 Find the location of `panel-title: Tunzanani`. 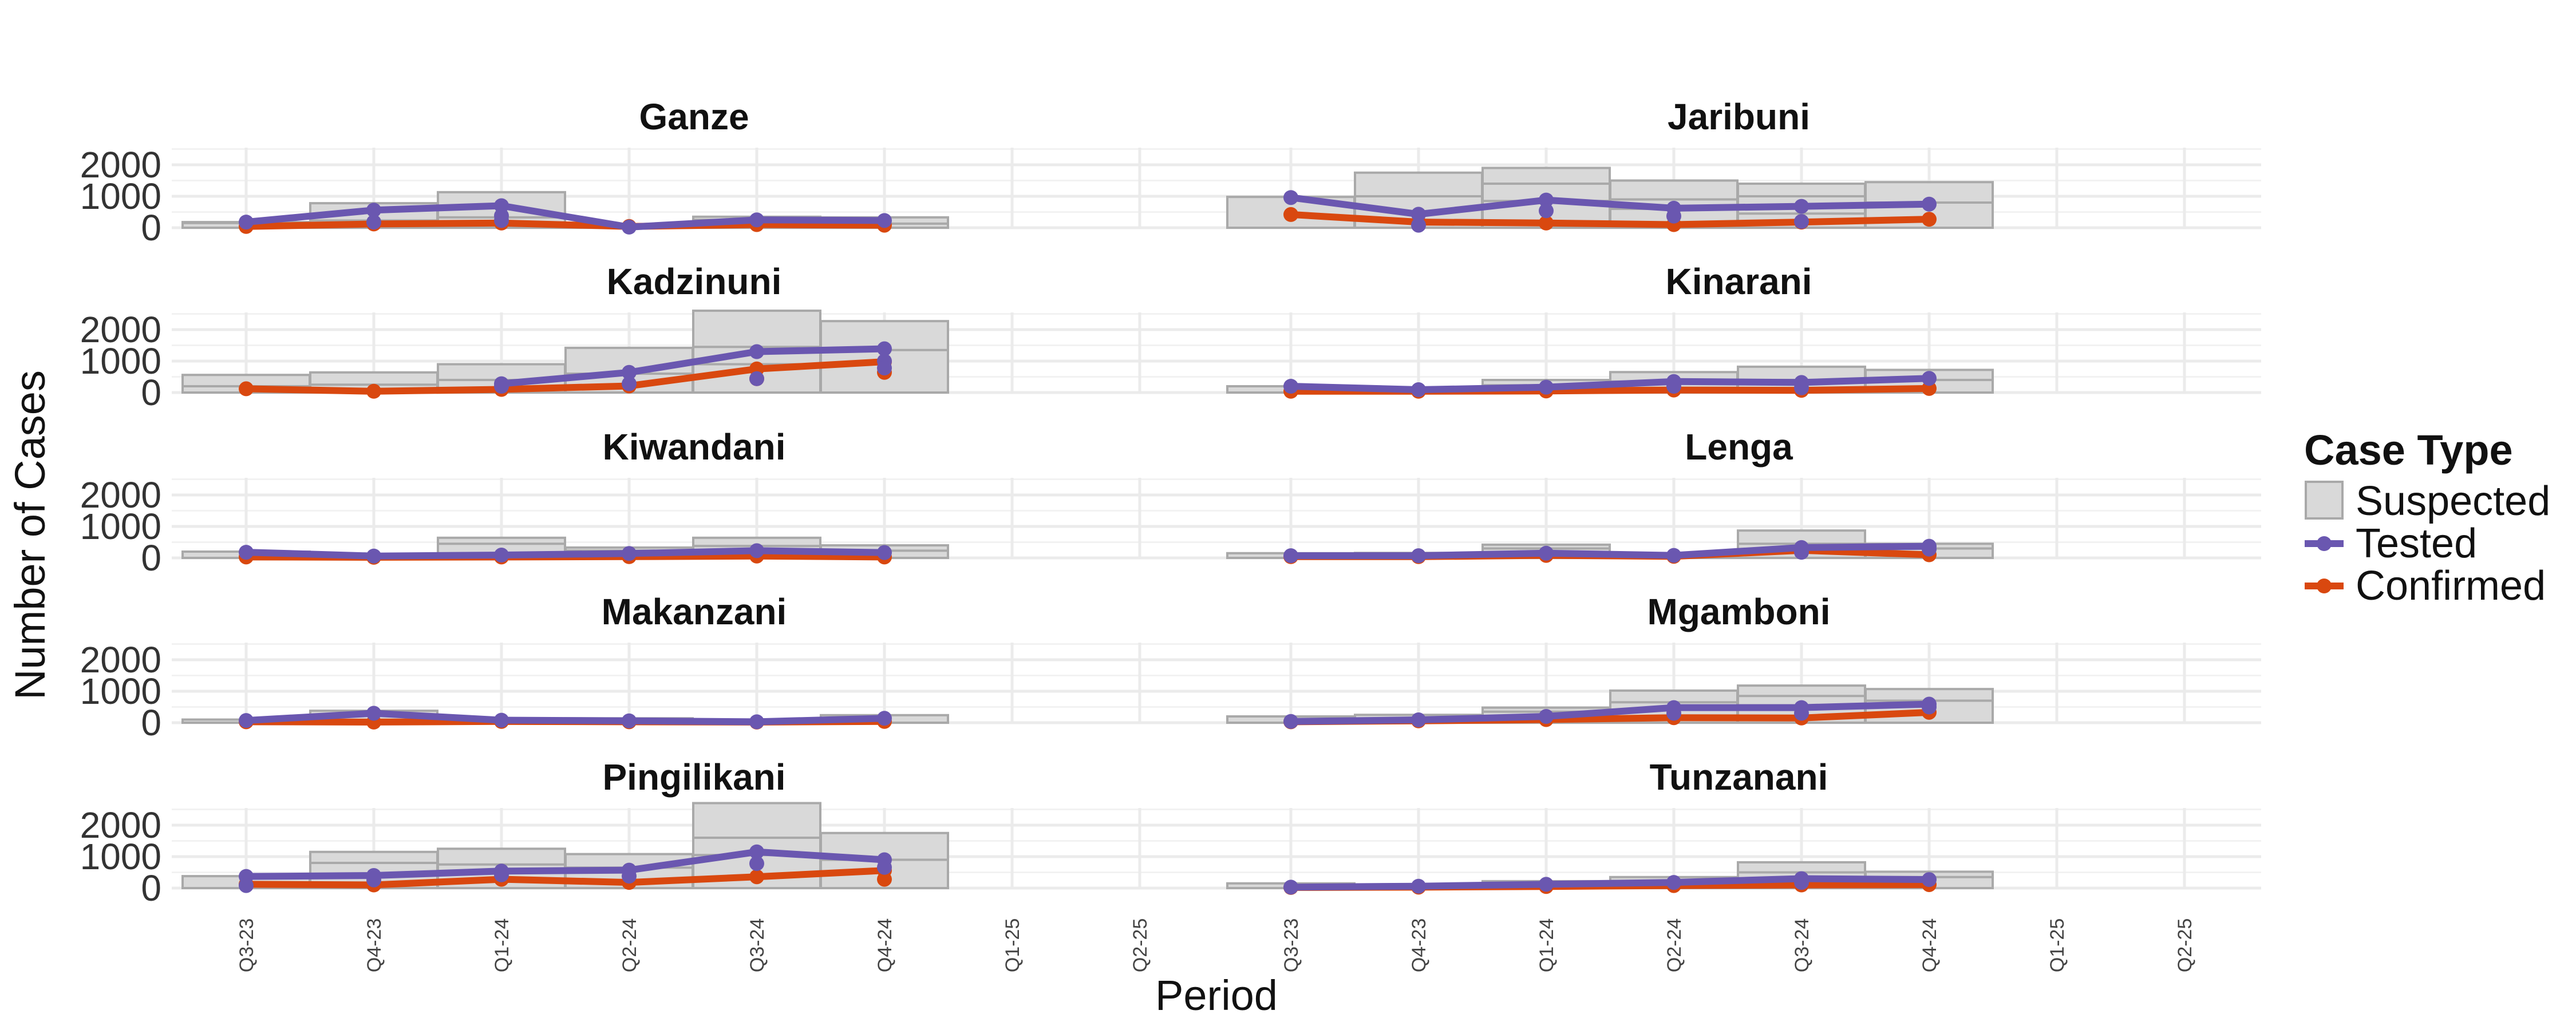

panel-title: Tunzanani is located at coordinates (1739, 777).